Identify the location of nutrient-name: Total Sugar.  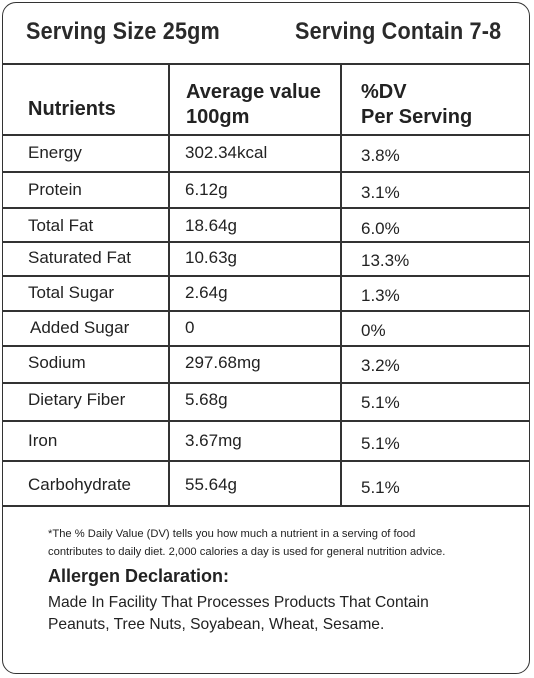
(71, 292).